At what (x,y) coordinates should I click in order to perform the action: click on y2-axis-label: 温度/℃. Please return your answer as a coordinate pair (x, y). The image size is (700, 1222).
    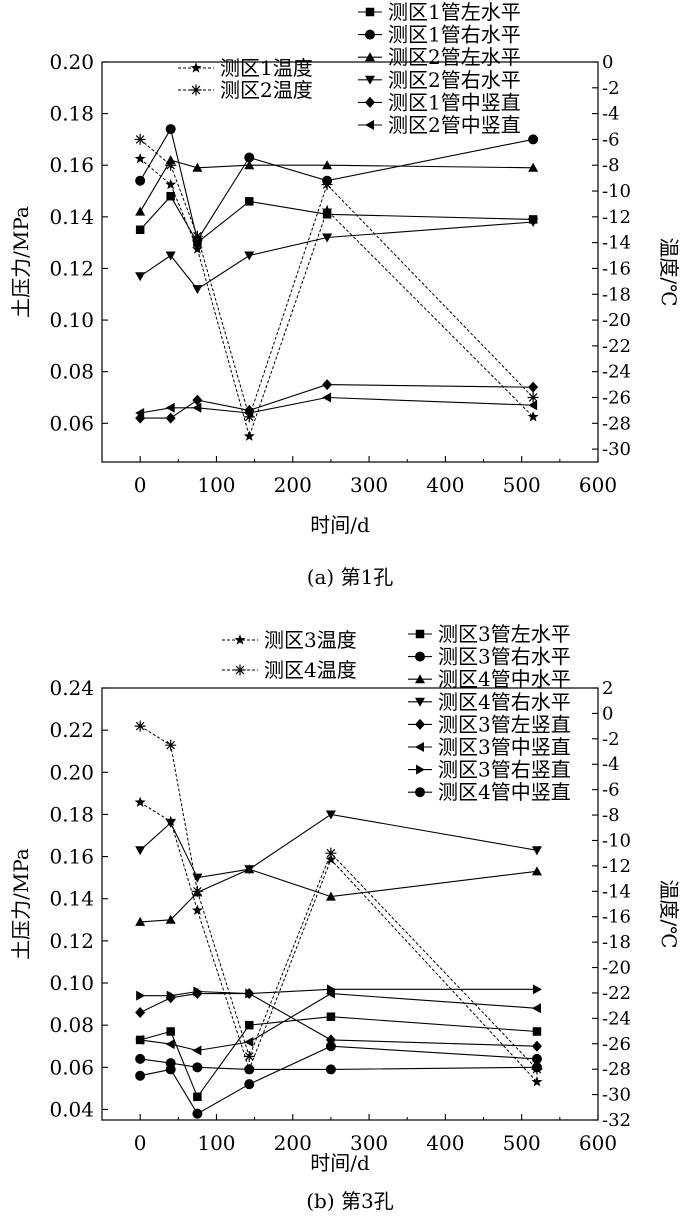
    Looking at the image, I should click on (669, 271).